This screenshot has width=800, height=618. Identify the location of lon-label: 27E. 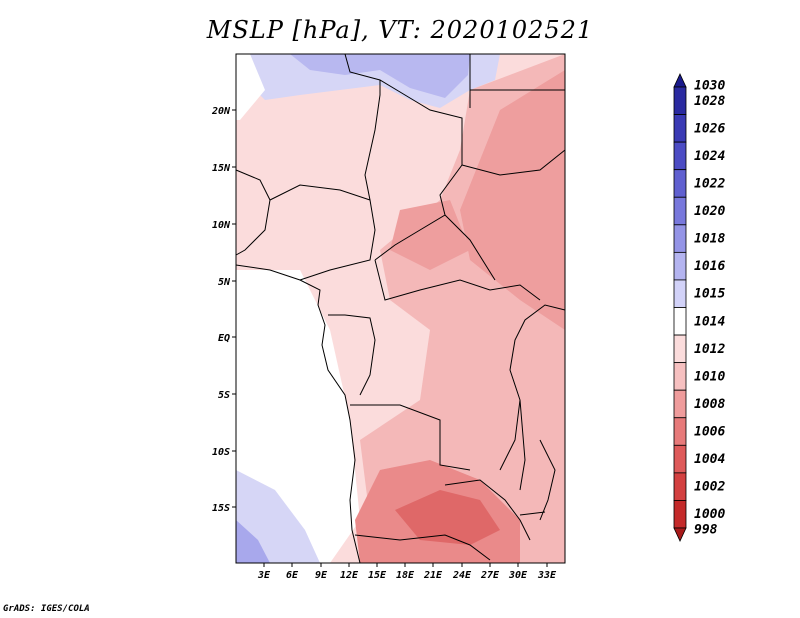
(490, 575).